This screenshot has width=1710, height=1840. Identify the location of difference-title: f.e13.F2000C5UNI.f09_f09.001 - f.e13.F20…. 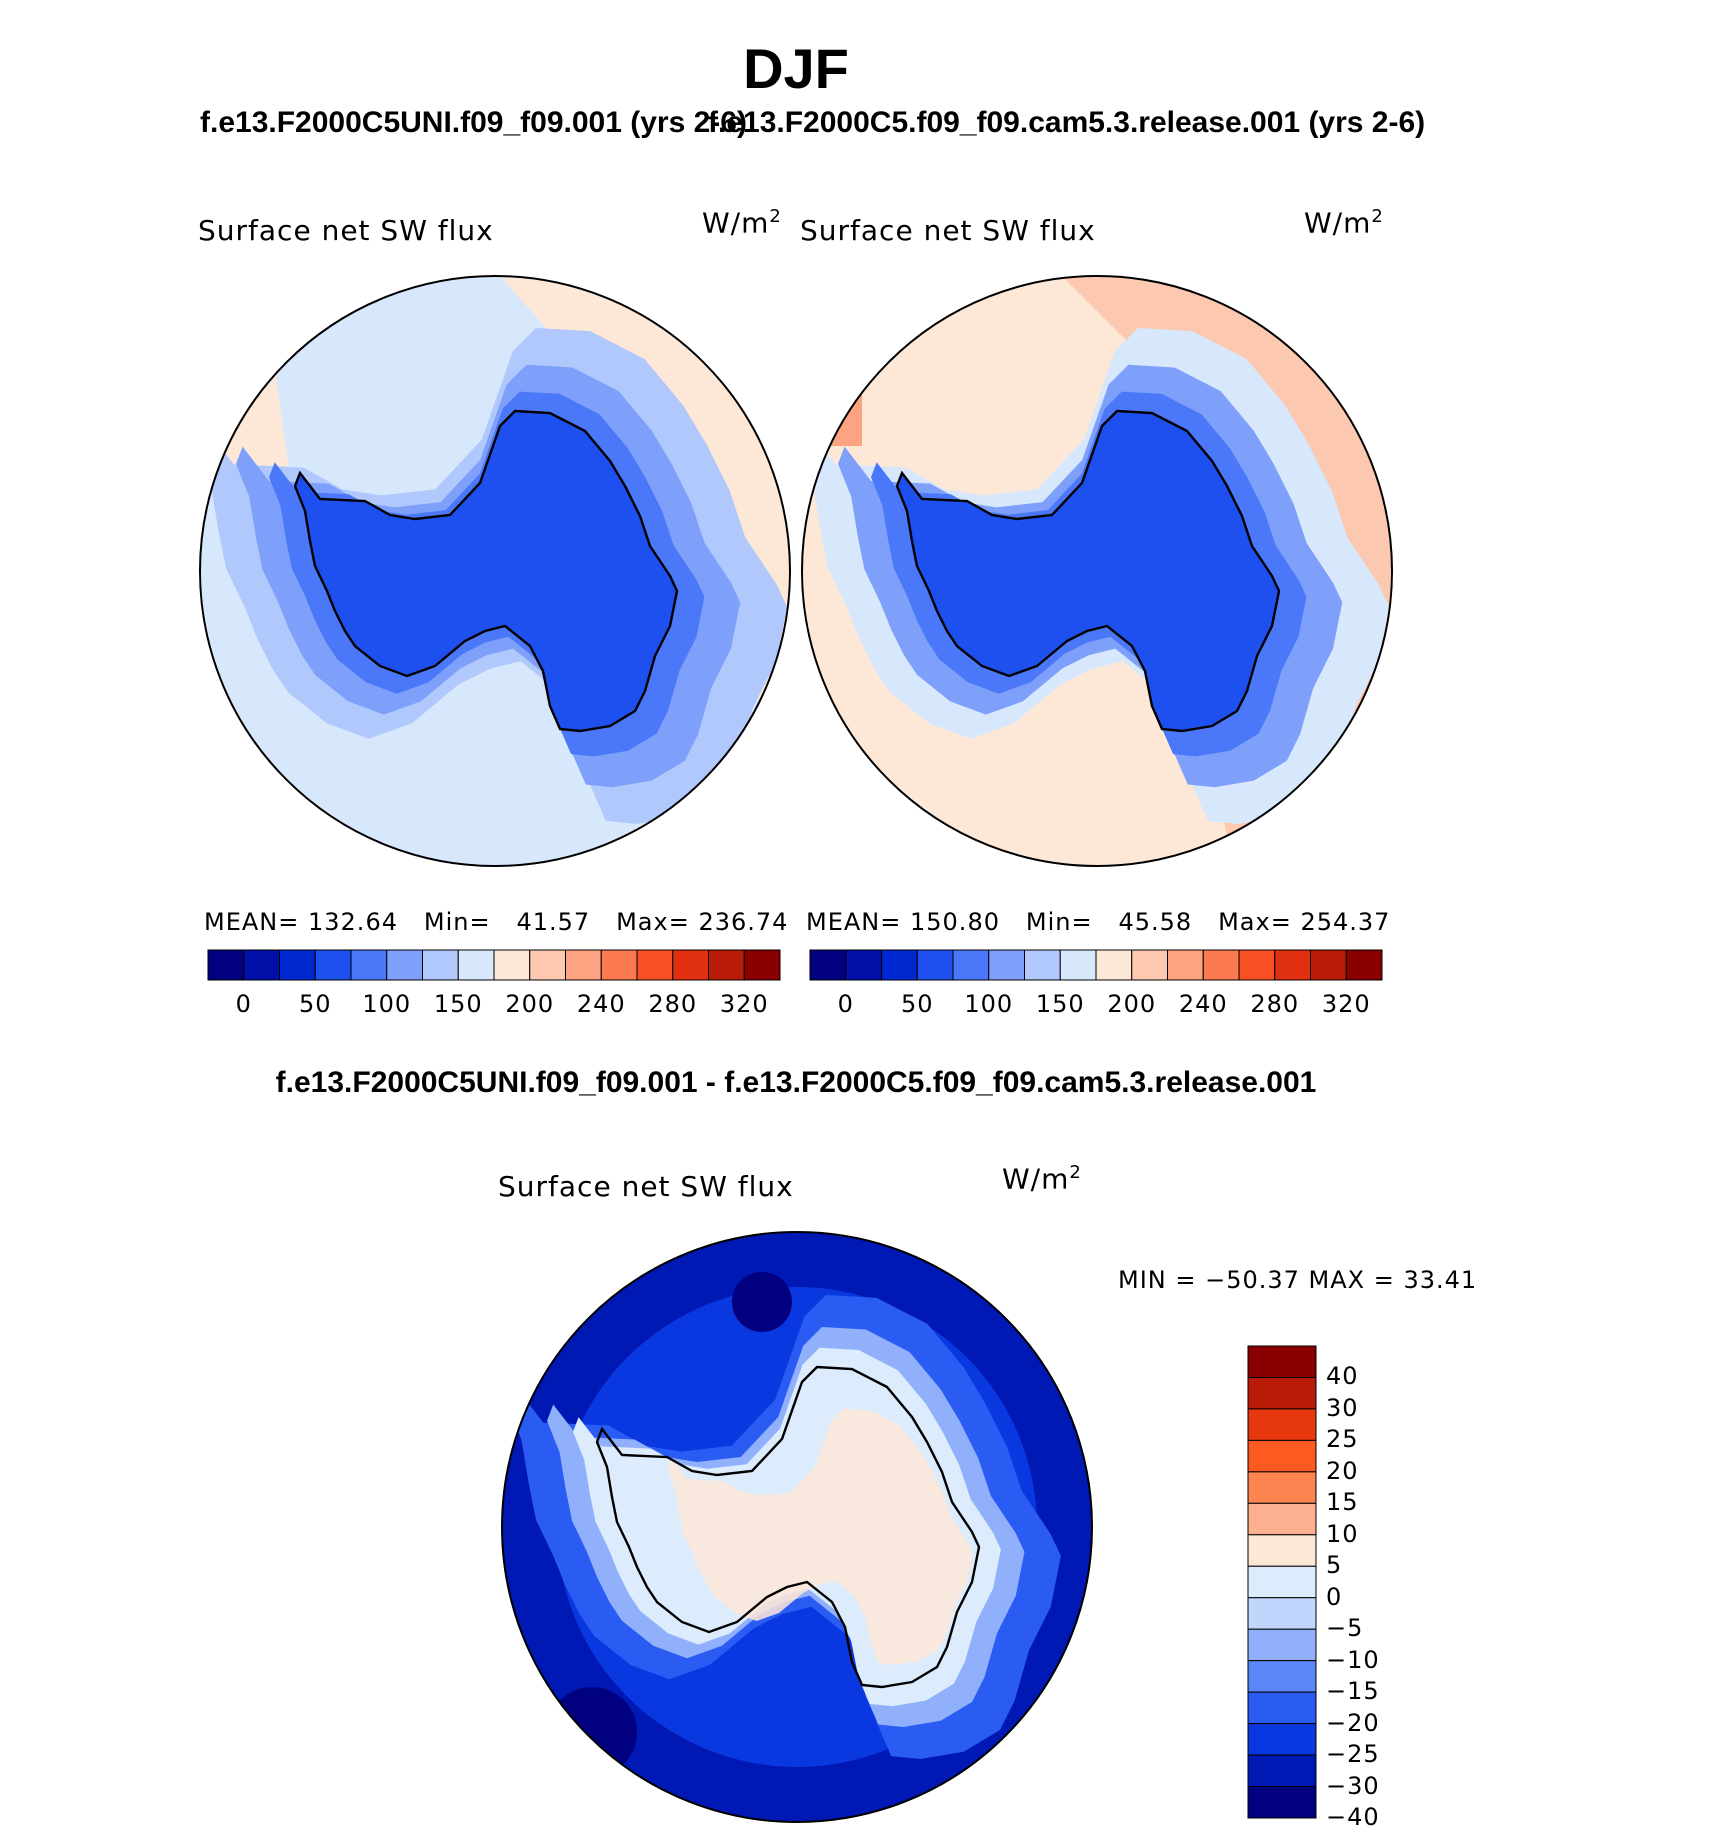
(796, 1082).